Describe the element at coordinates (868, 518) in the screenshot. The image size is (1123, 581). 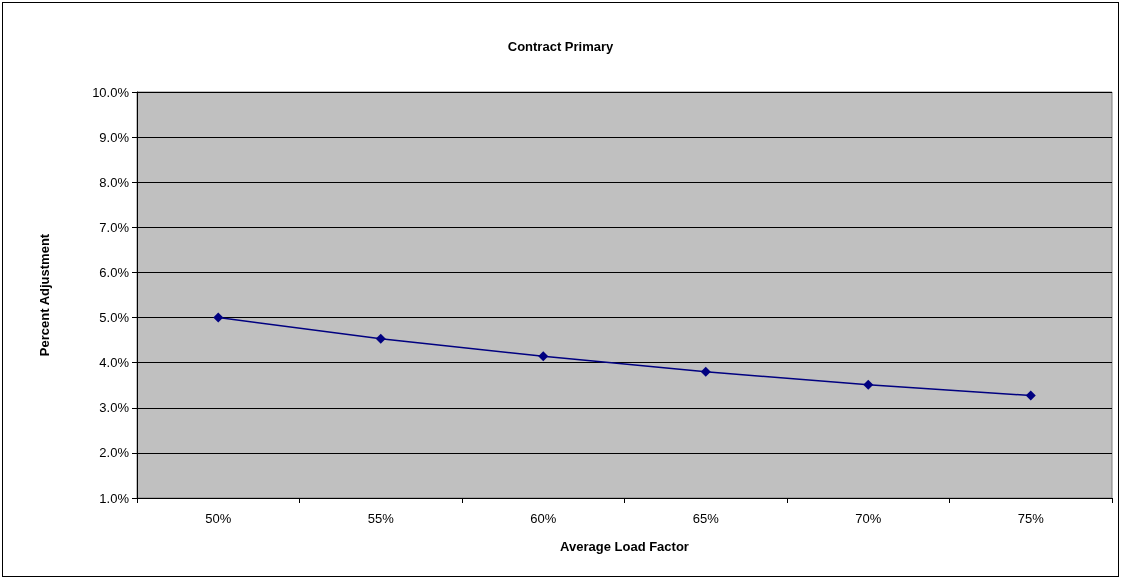
I see `x-tick-label: 70%` at that location.